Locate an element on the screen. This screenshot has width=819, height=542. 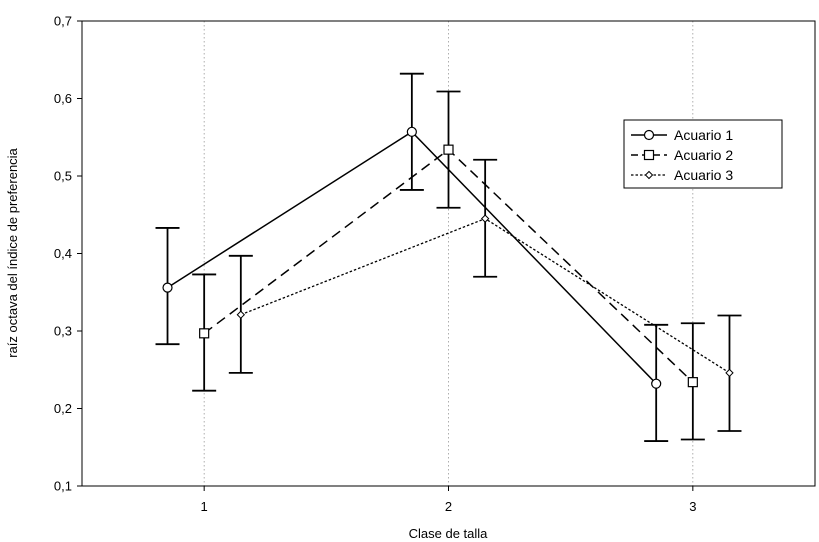
y-tick-label: 0,2 is located at coordinates (63, 408).